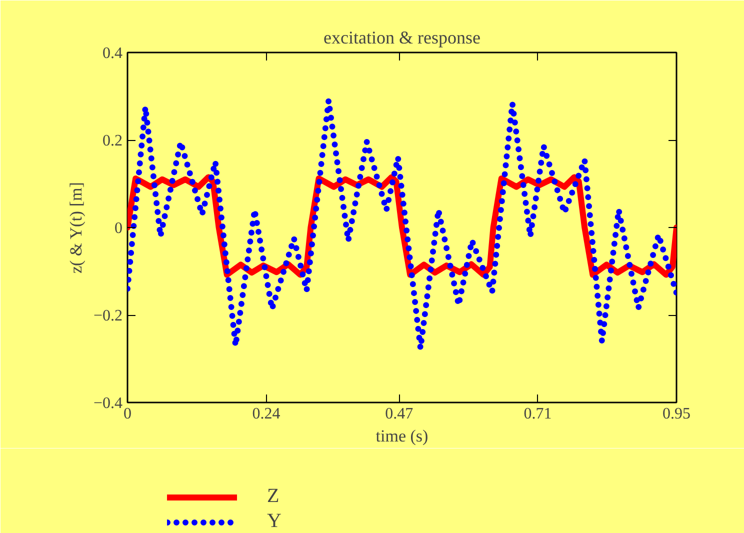 Image resolution: width=744 pixels, height=533 pixels. Describe the element at coordinates (266, 414) in the screenshot. I see `x-tick-label: 0.24` at that location.